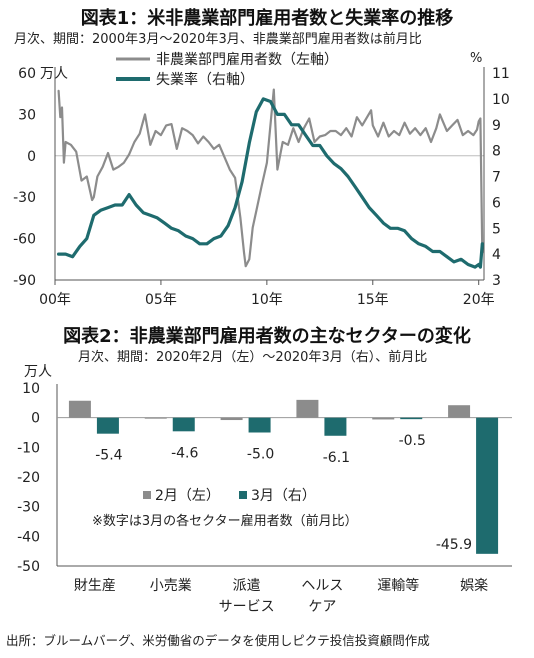 The width and height of the screenshot is (534, 658). I want to click on y-tick-label: -20, so click(28, 478).